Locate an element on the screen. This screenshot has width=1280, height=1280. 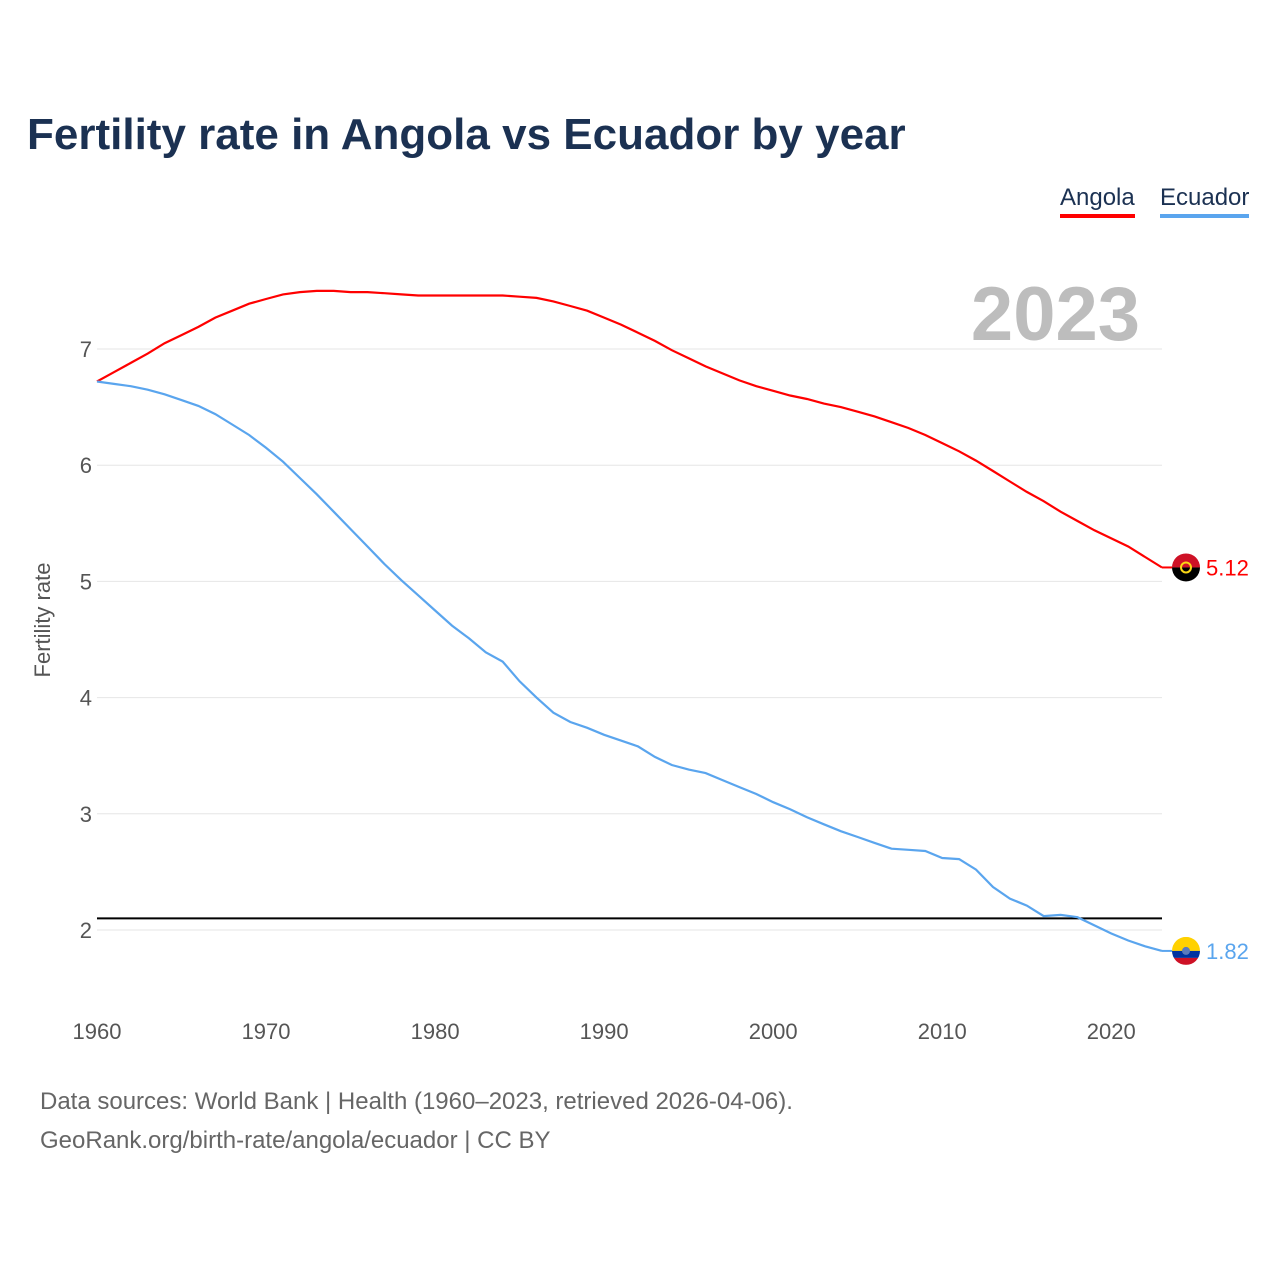
angola-flag-icon is located at coordinates (1186, 567).